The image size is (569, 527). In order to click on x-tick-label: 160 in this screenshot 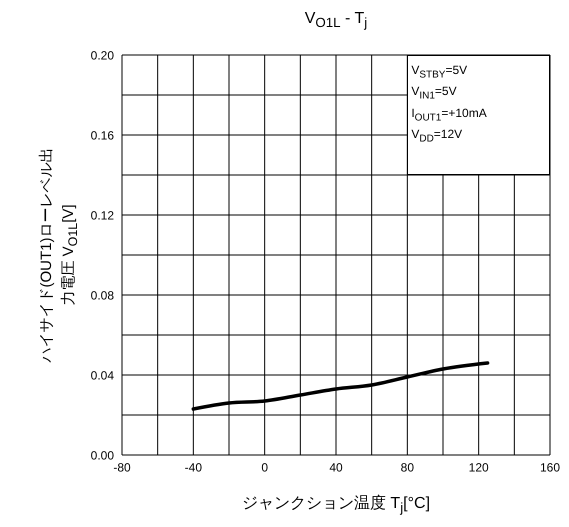, I will do `click(550, 467)`.